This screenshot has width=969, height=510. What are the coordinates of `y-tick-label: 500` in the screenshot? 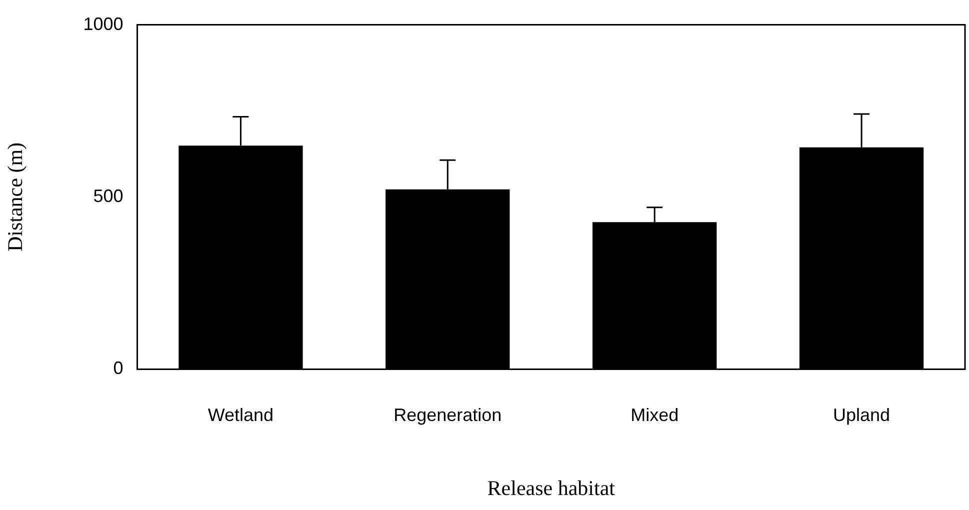 It's located at (108, 196).